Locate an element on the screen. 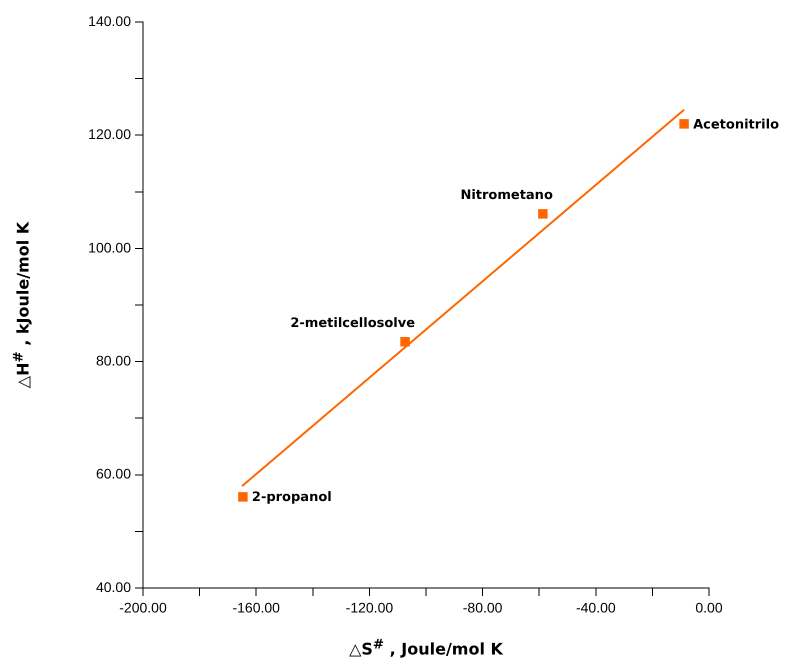 The height and width of the screenshot is (661, 791). y-tick-label: 80.00 is located at coordinates (114, 360).